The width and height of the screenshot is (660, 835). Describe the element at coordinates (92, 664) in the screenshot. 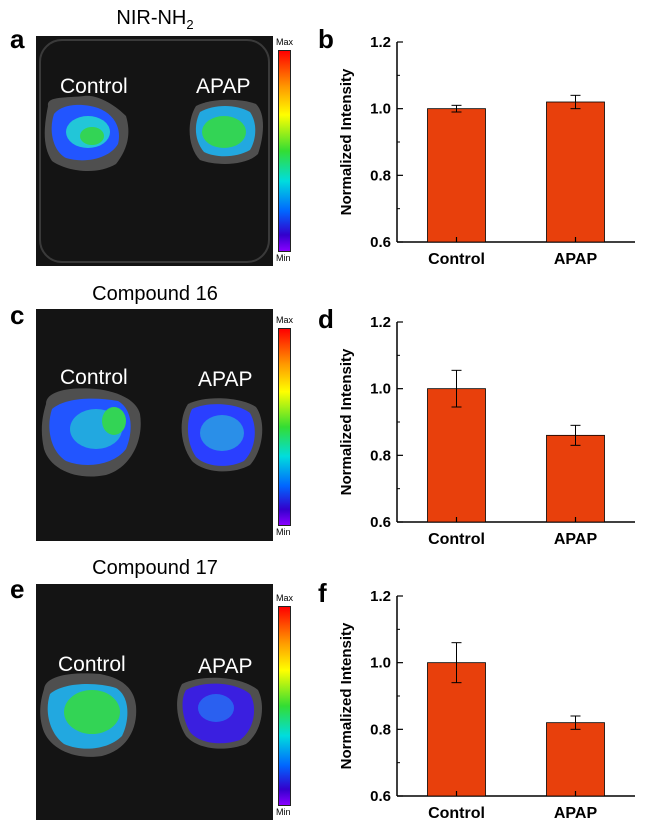

I see `label-control-e: Control` at that location.